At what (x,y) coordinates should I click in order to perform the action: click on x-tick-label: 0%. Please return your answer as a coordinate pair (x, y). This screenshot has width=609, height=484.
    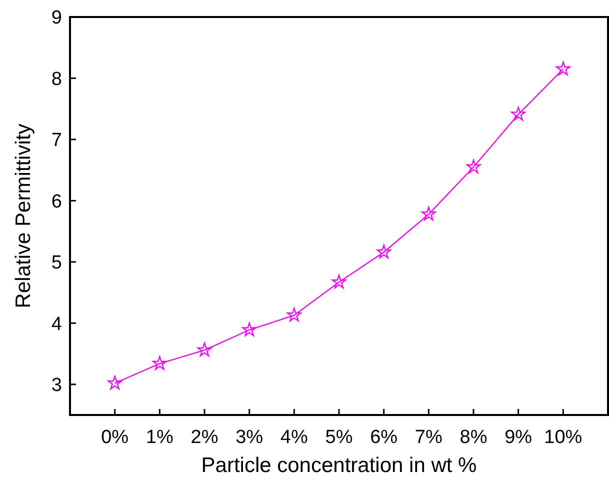
    Looking at the image, I should click on (115, 437).